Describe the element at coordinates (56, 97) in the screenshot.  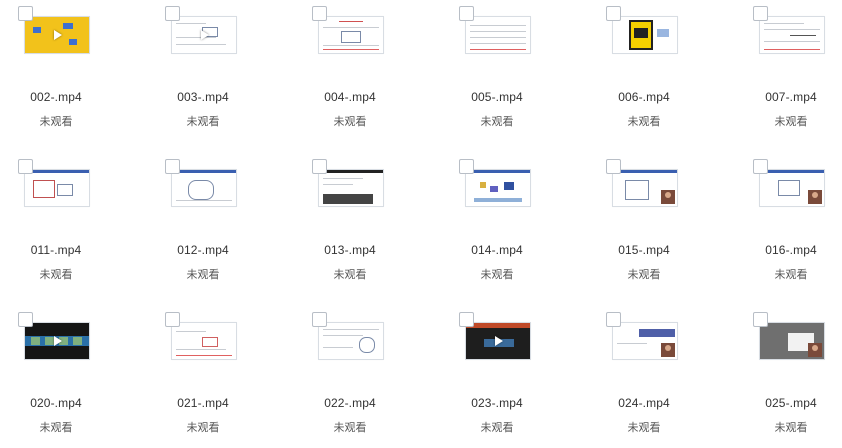
I see `file-name: 002-.mp4` at that location.